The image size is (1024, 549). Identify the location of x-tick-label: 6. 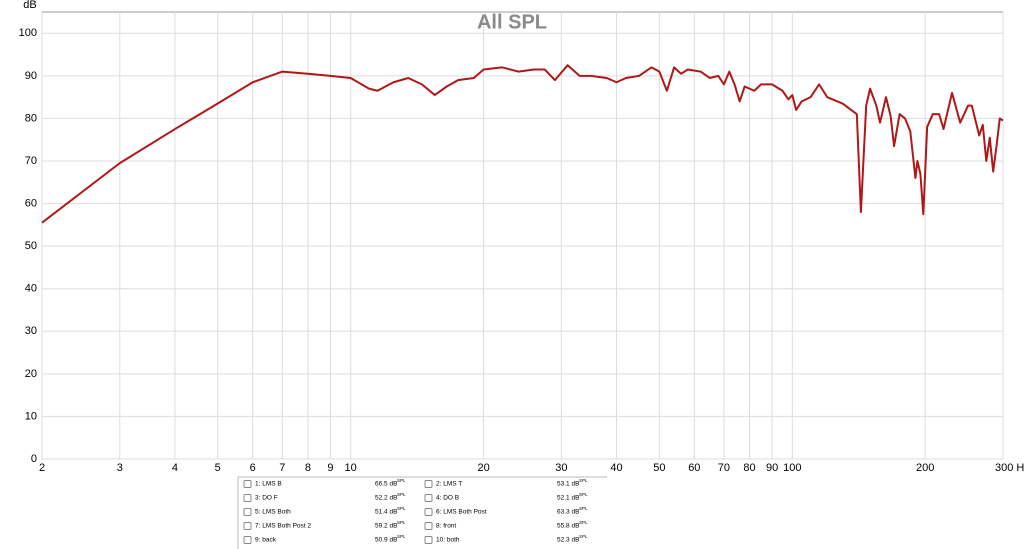
(253, 468).